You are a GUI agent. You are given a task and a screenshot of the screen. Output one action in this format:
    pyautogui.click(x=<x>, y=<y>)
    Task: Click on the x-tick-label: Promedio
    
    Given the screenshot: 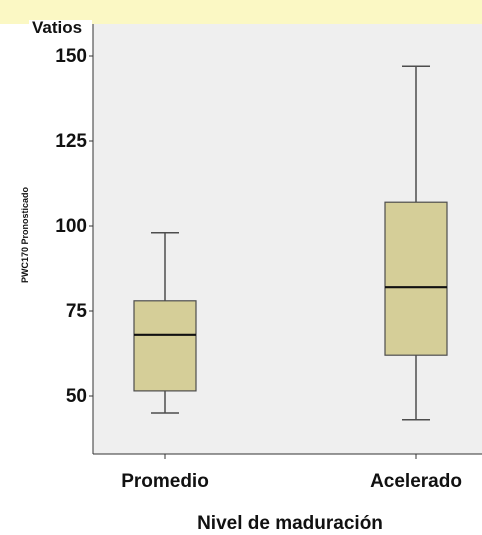 What is the action you would take?
    pyautogui.click(x=165, y=481)
    